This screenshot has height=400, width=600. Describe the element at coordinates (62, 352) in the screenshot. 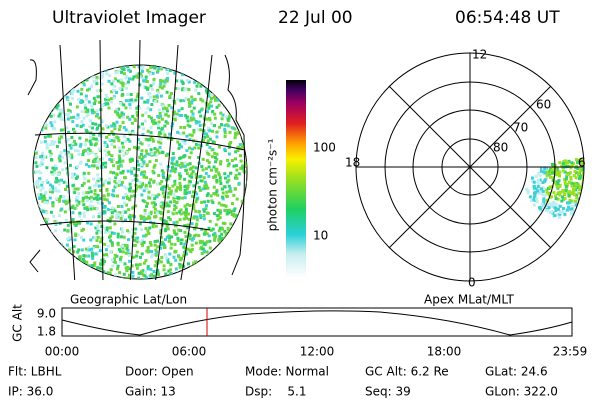

I see `x-label: 00:00` at that location.